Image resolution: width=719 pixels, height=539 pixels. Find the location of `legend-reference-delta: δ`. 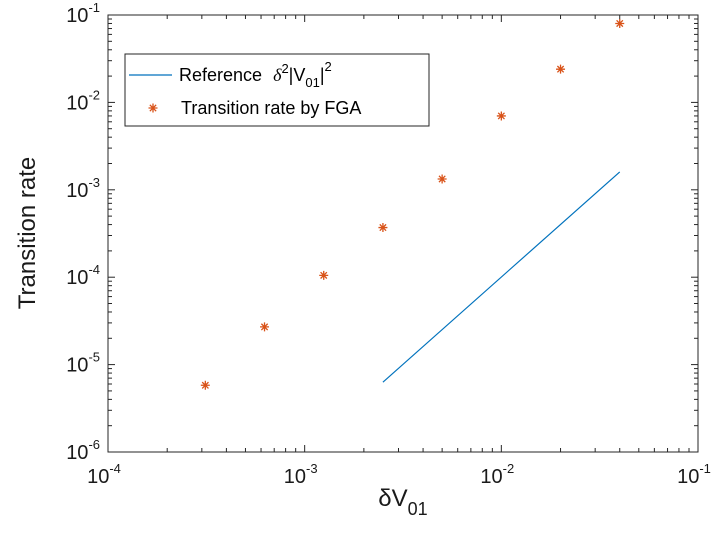

legend-reference-delta: δ is located at coordinates (277, 75).